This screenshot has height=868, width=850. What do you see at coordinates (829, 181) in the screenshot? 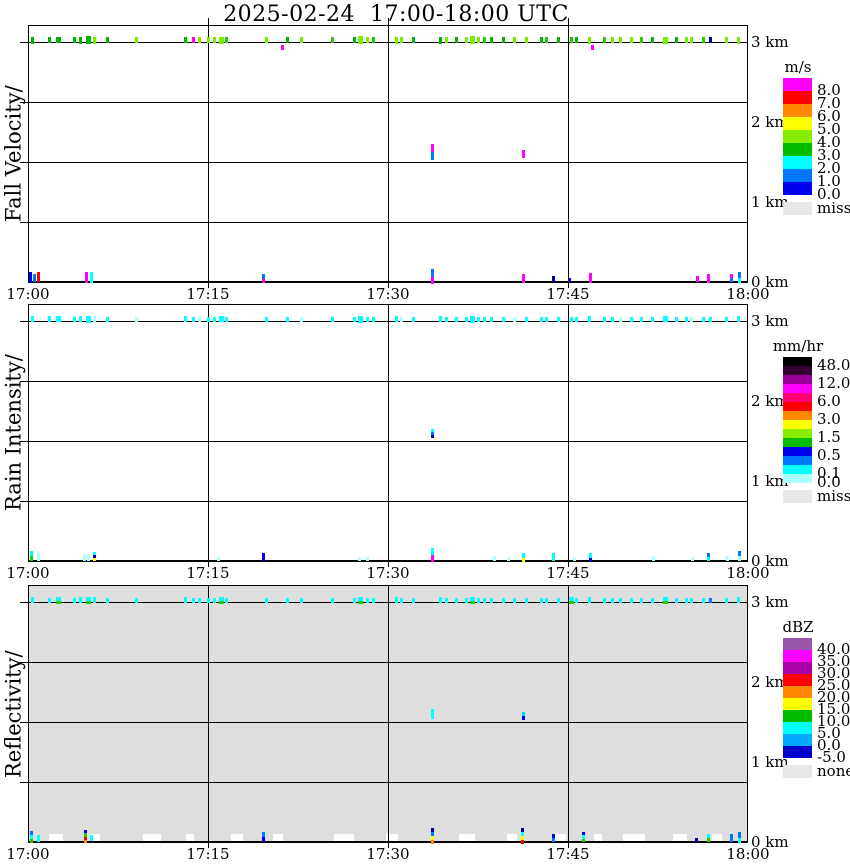
I see `legend-band-label: 1.0` at bounding box center [829, 181].